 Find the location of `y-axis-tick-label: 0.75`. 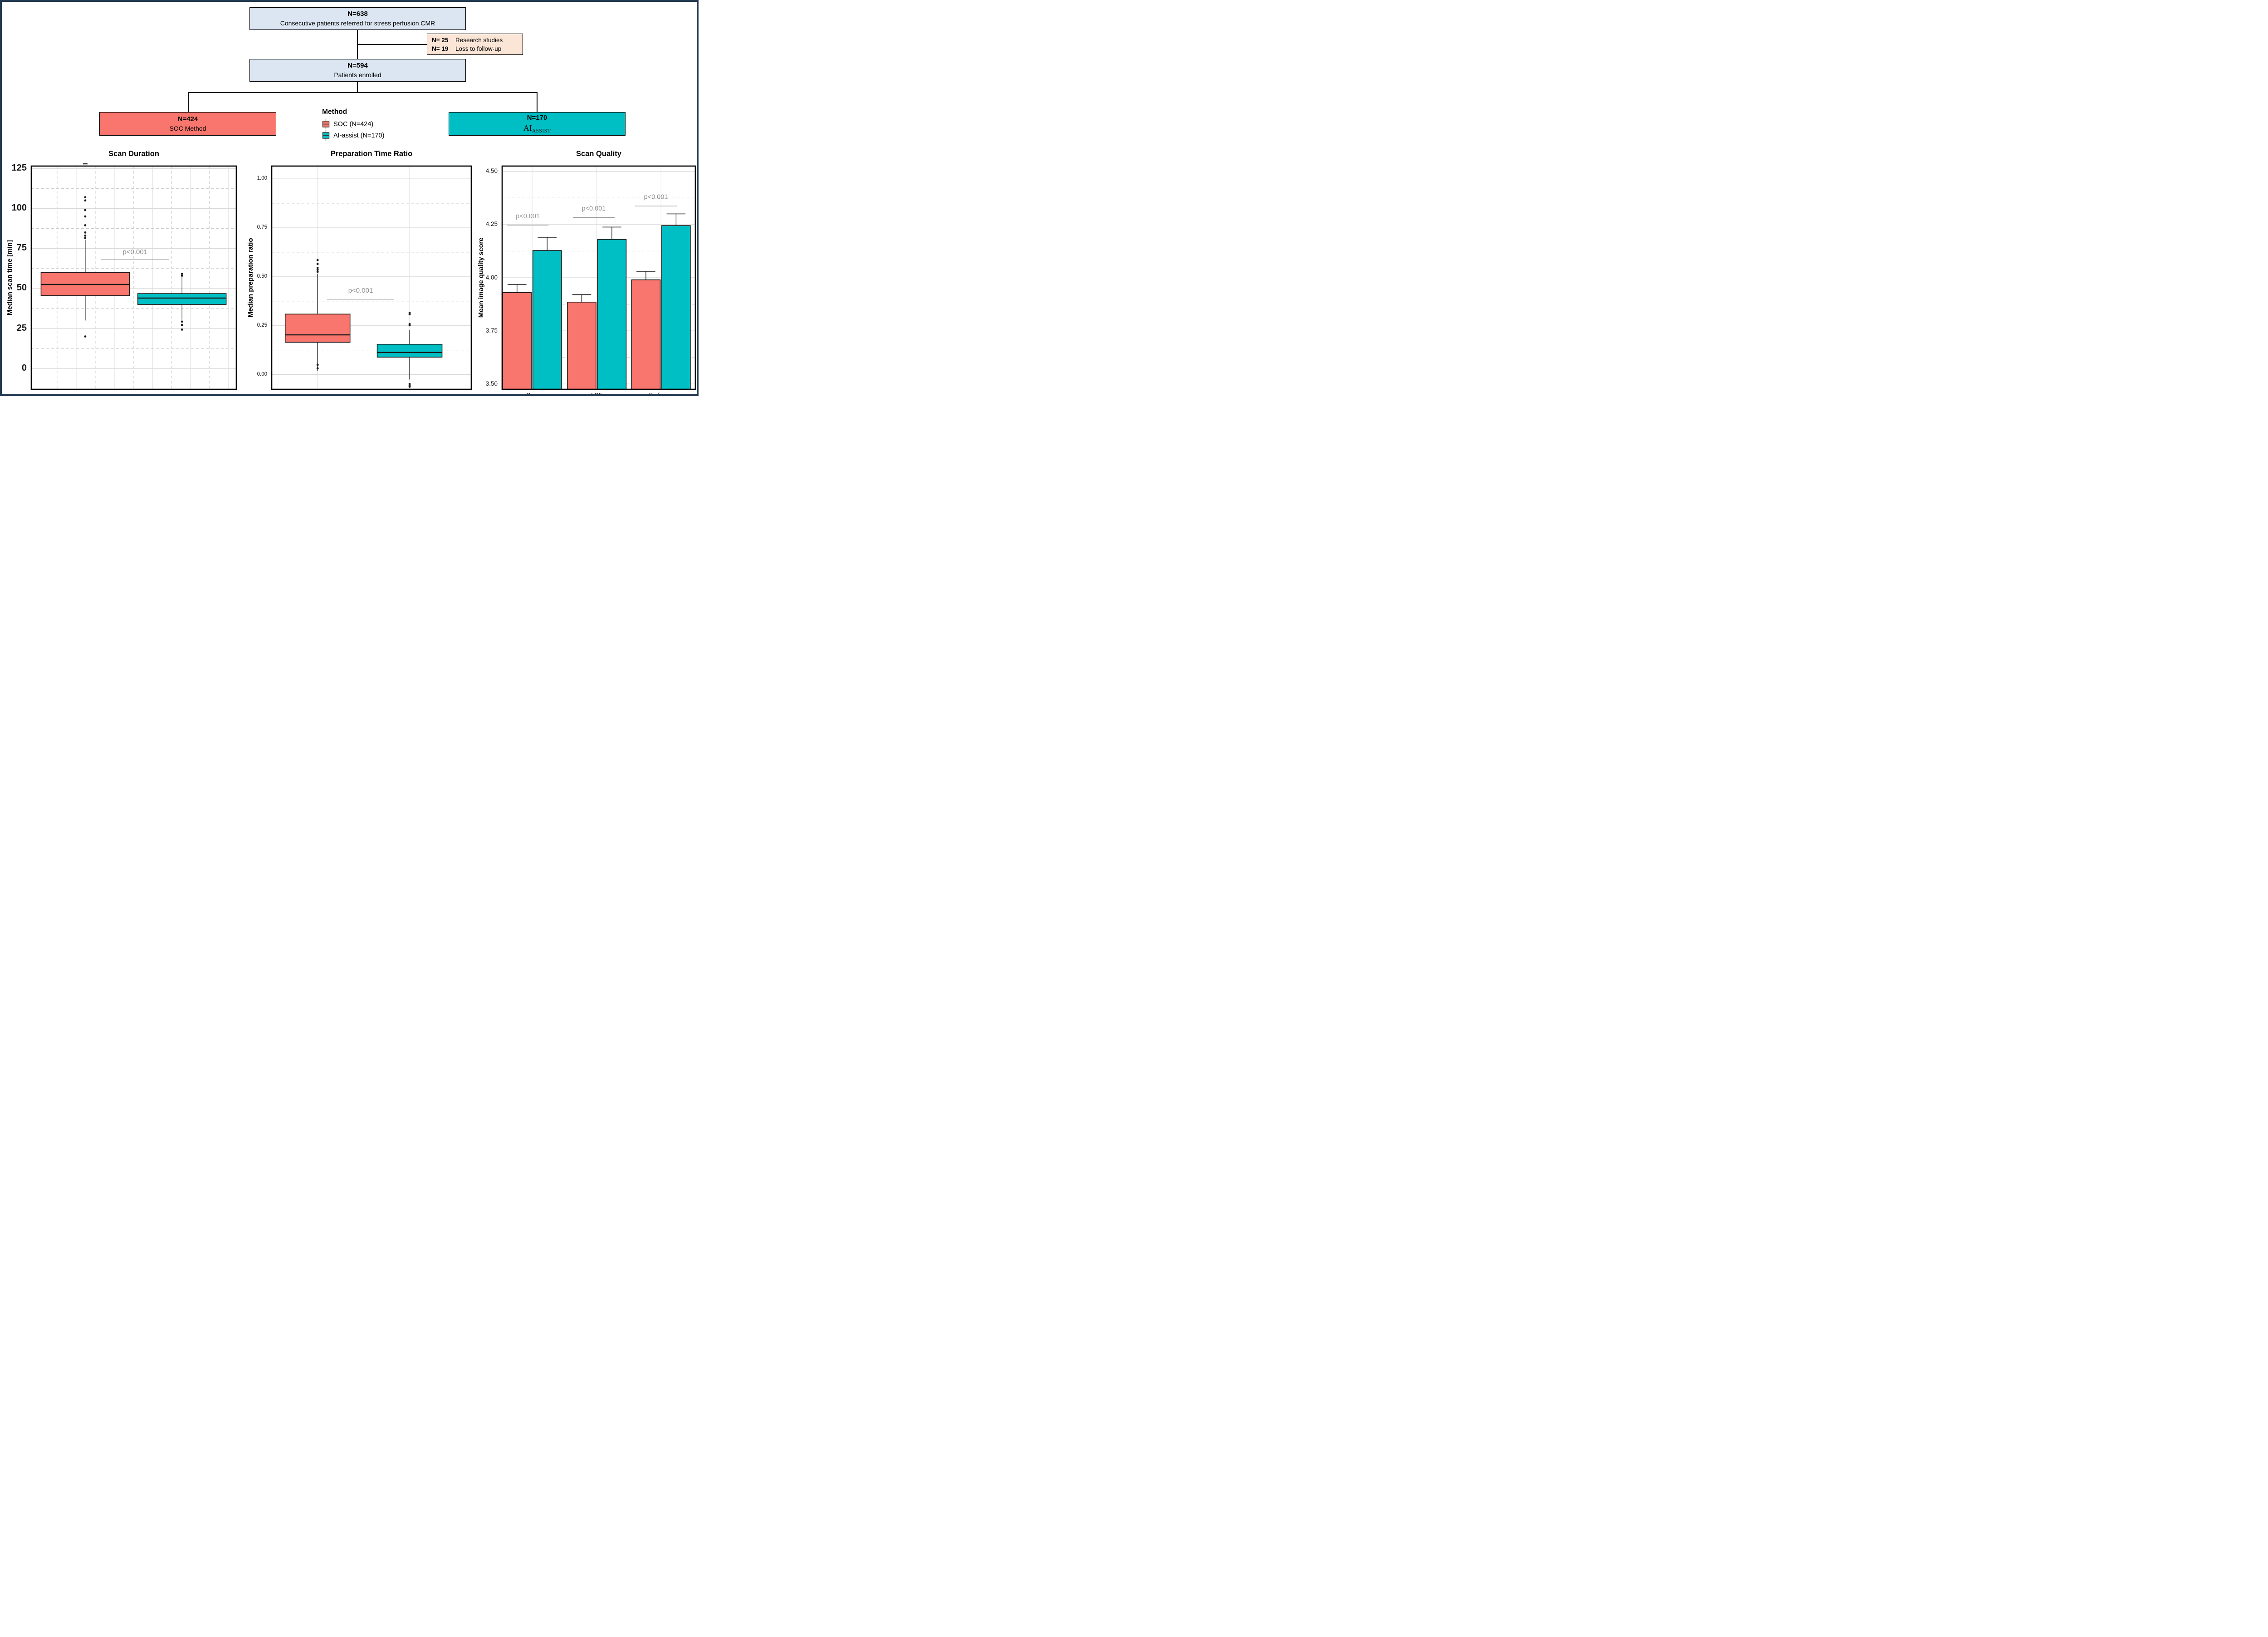

y-axis-tick-label: 0.75 is located at coordinates (262, 227).